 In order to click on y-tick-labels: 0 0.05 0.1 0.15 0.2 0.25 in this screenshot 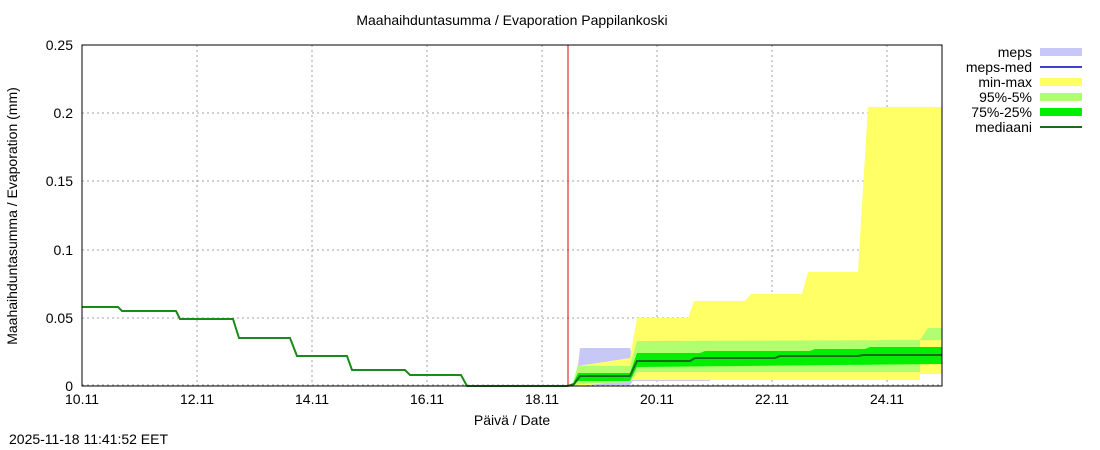, I will do `click(59, 215)`.